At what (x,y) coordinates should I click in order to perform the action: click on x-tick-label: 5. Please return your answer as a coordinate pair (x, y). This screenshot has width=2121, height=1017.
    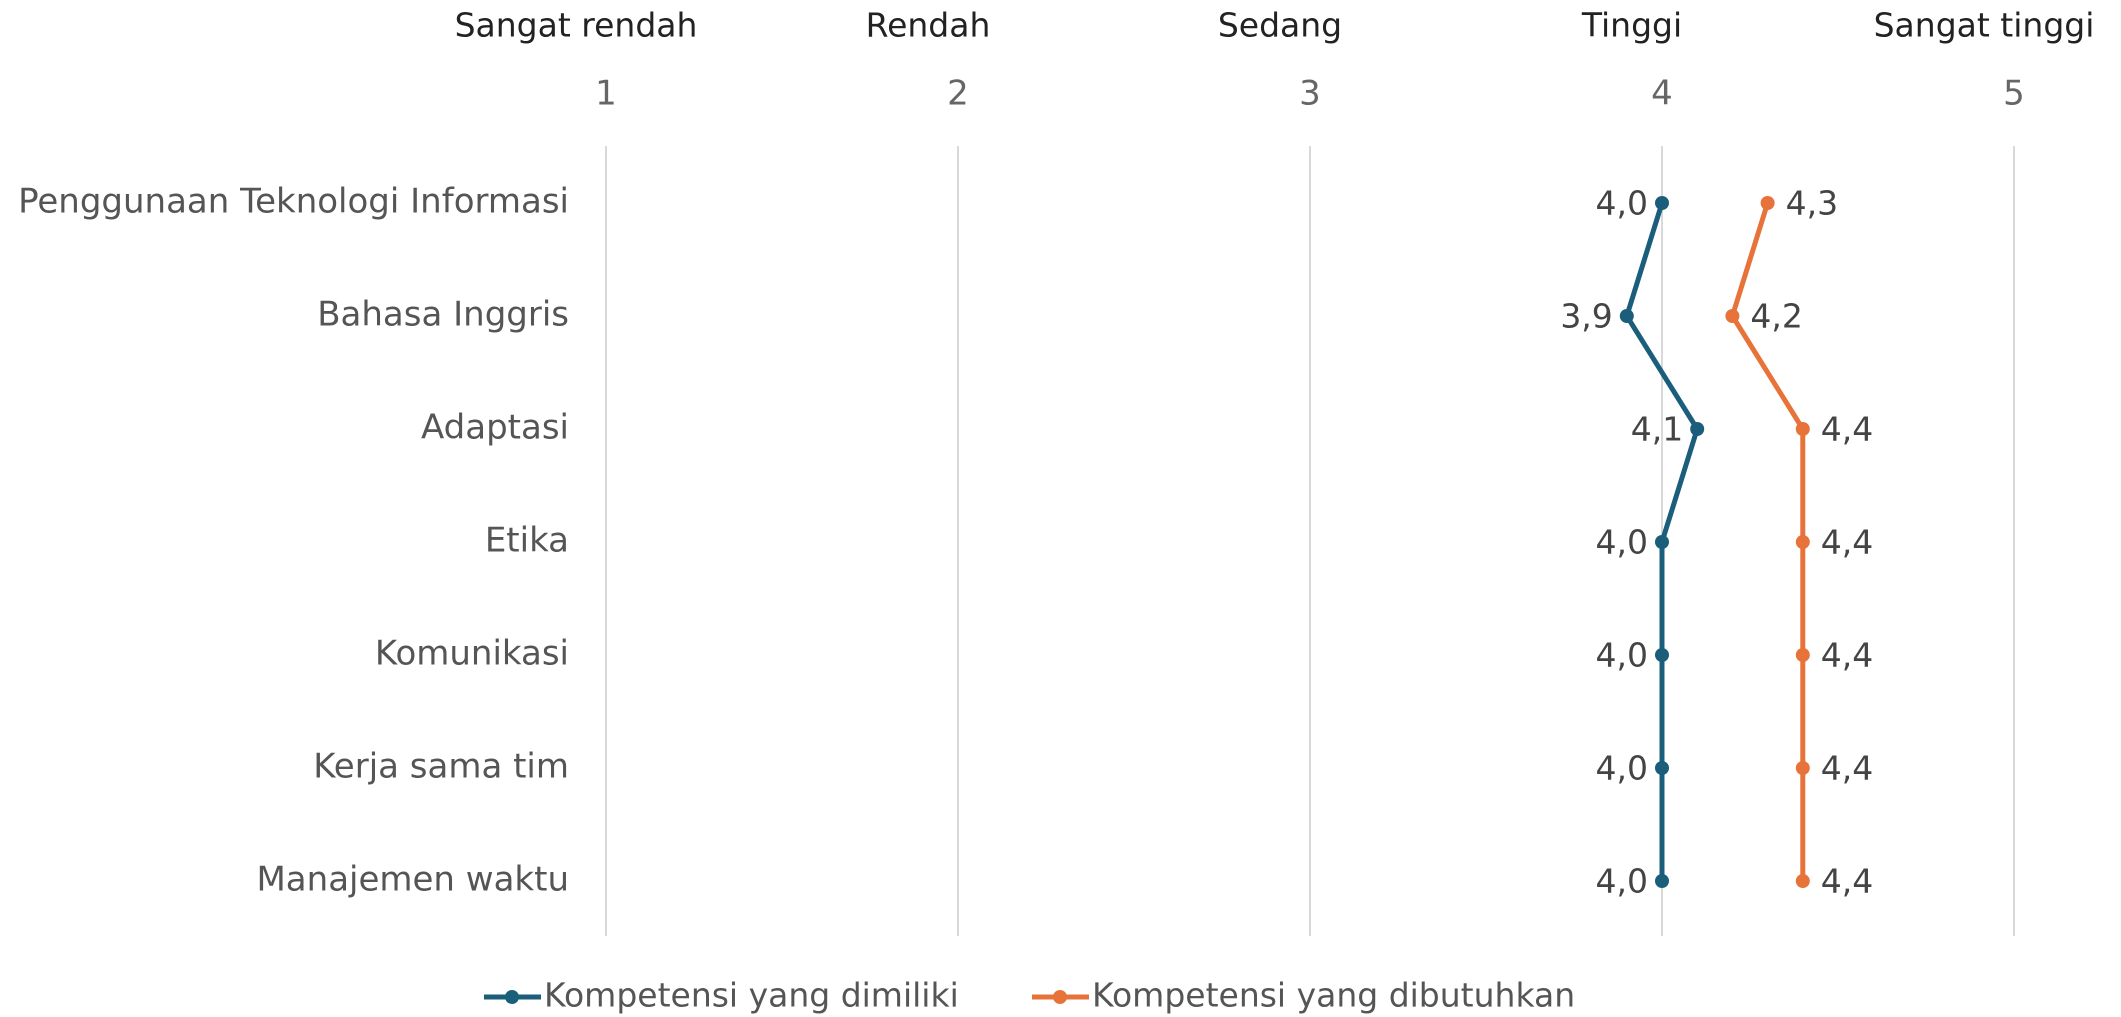
    Looking at the image, I should click on (2014, 94).